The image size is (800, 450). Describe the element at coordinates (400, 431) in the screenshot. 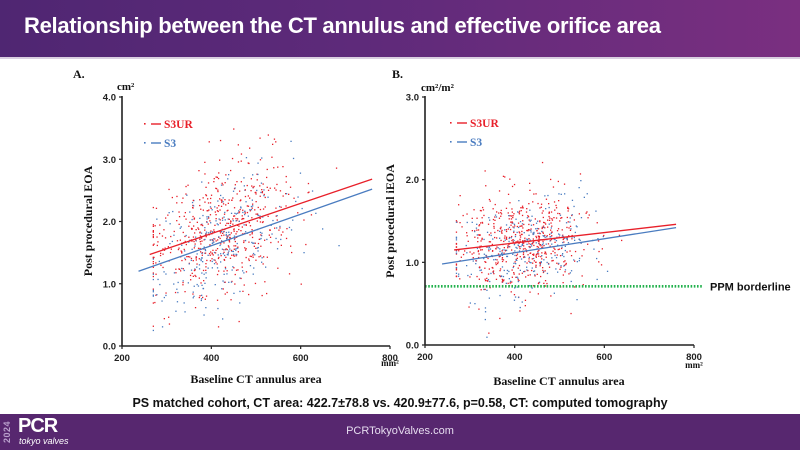

I see `footer-url: PCRTokyoValves.com` at that location.